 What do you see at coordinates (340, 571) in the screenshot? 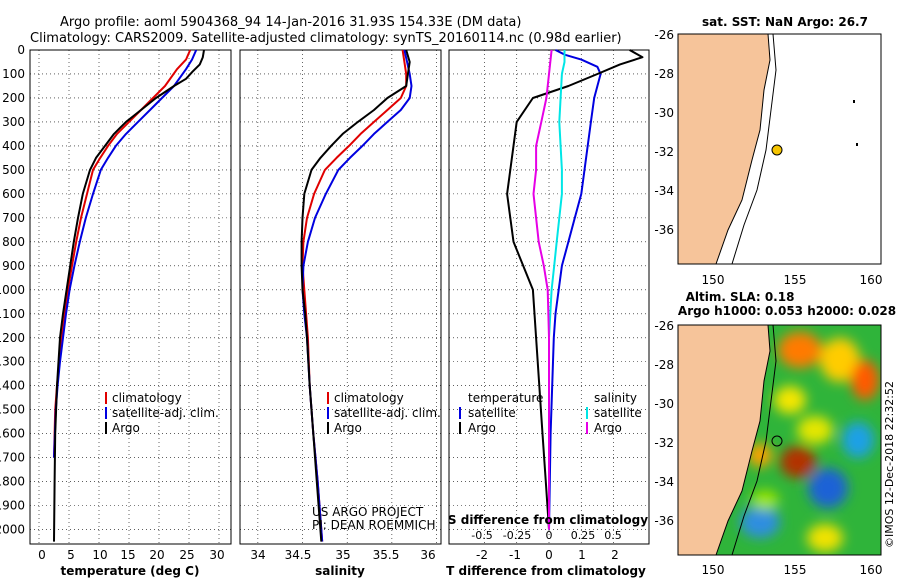
I see `salinity-xlabel: salinity` at bounding box center [340, 571].